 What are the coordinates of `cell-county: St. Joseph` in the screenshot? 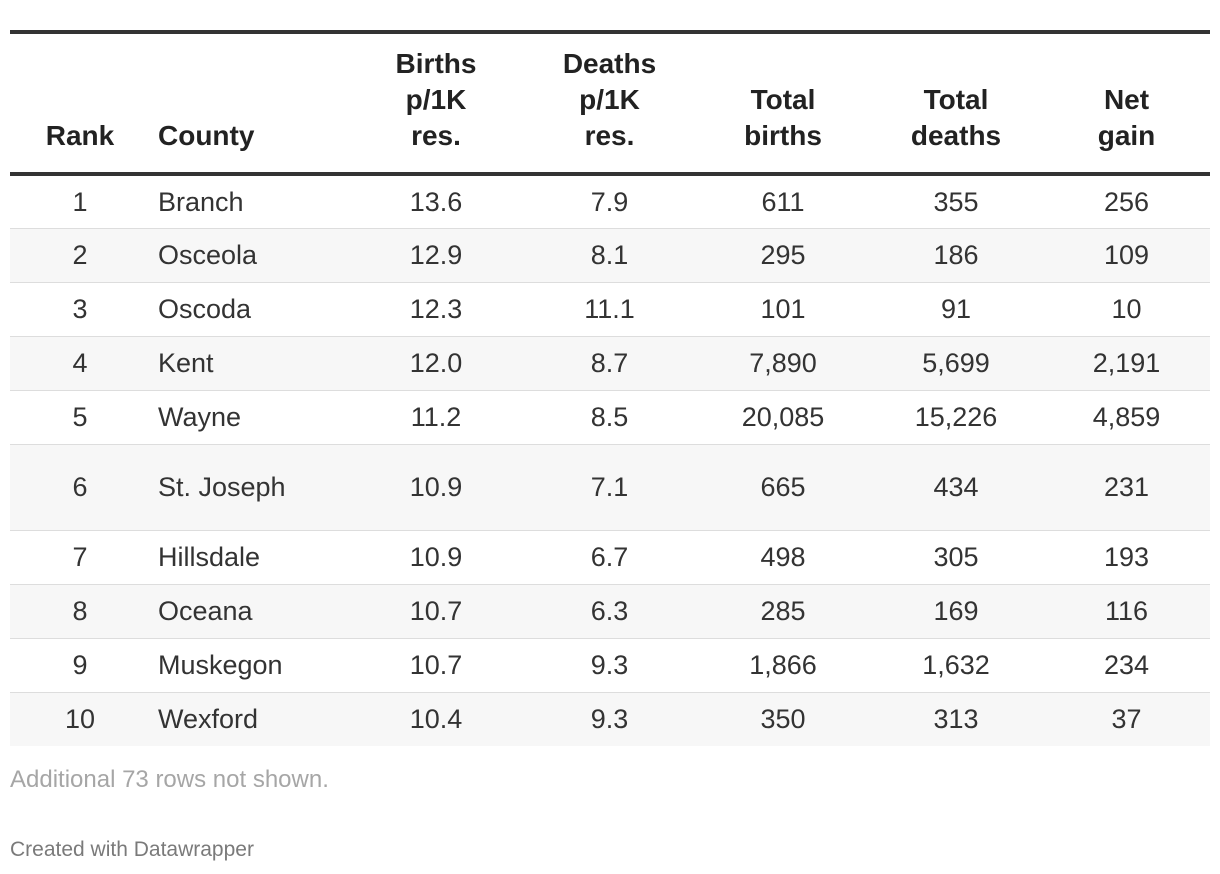 It's located at (250, 487).